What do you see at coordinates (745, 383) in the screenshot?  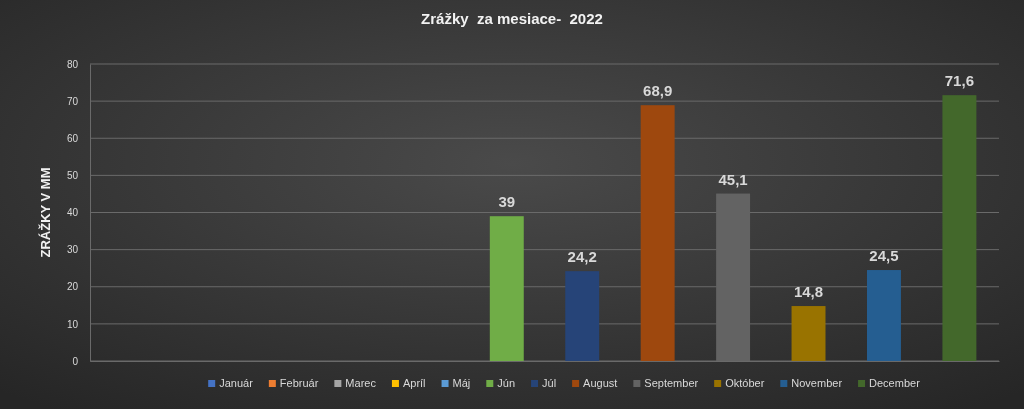 I see `legend-label: Október` at bounding box center [745, 383].